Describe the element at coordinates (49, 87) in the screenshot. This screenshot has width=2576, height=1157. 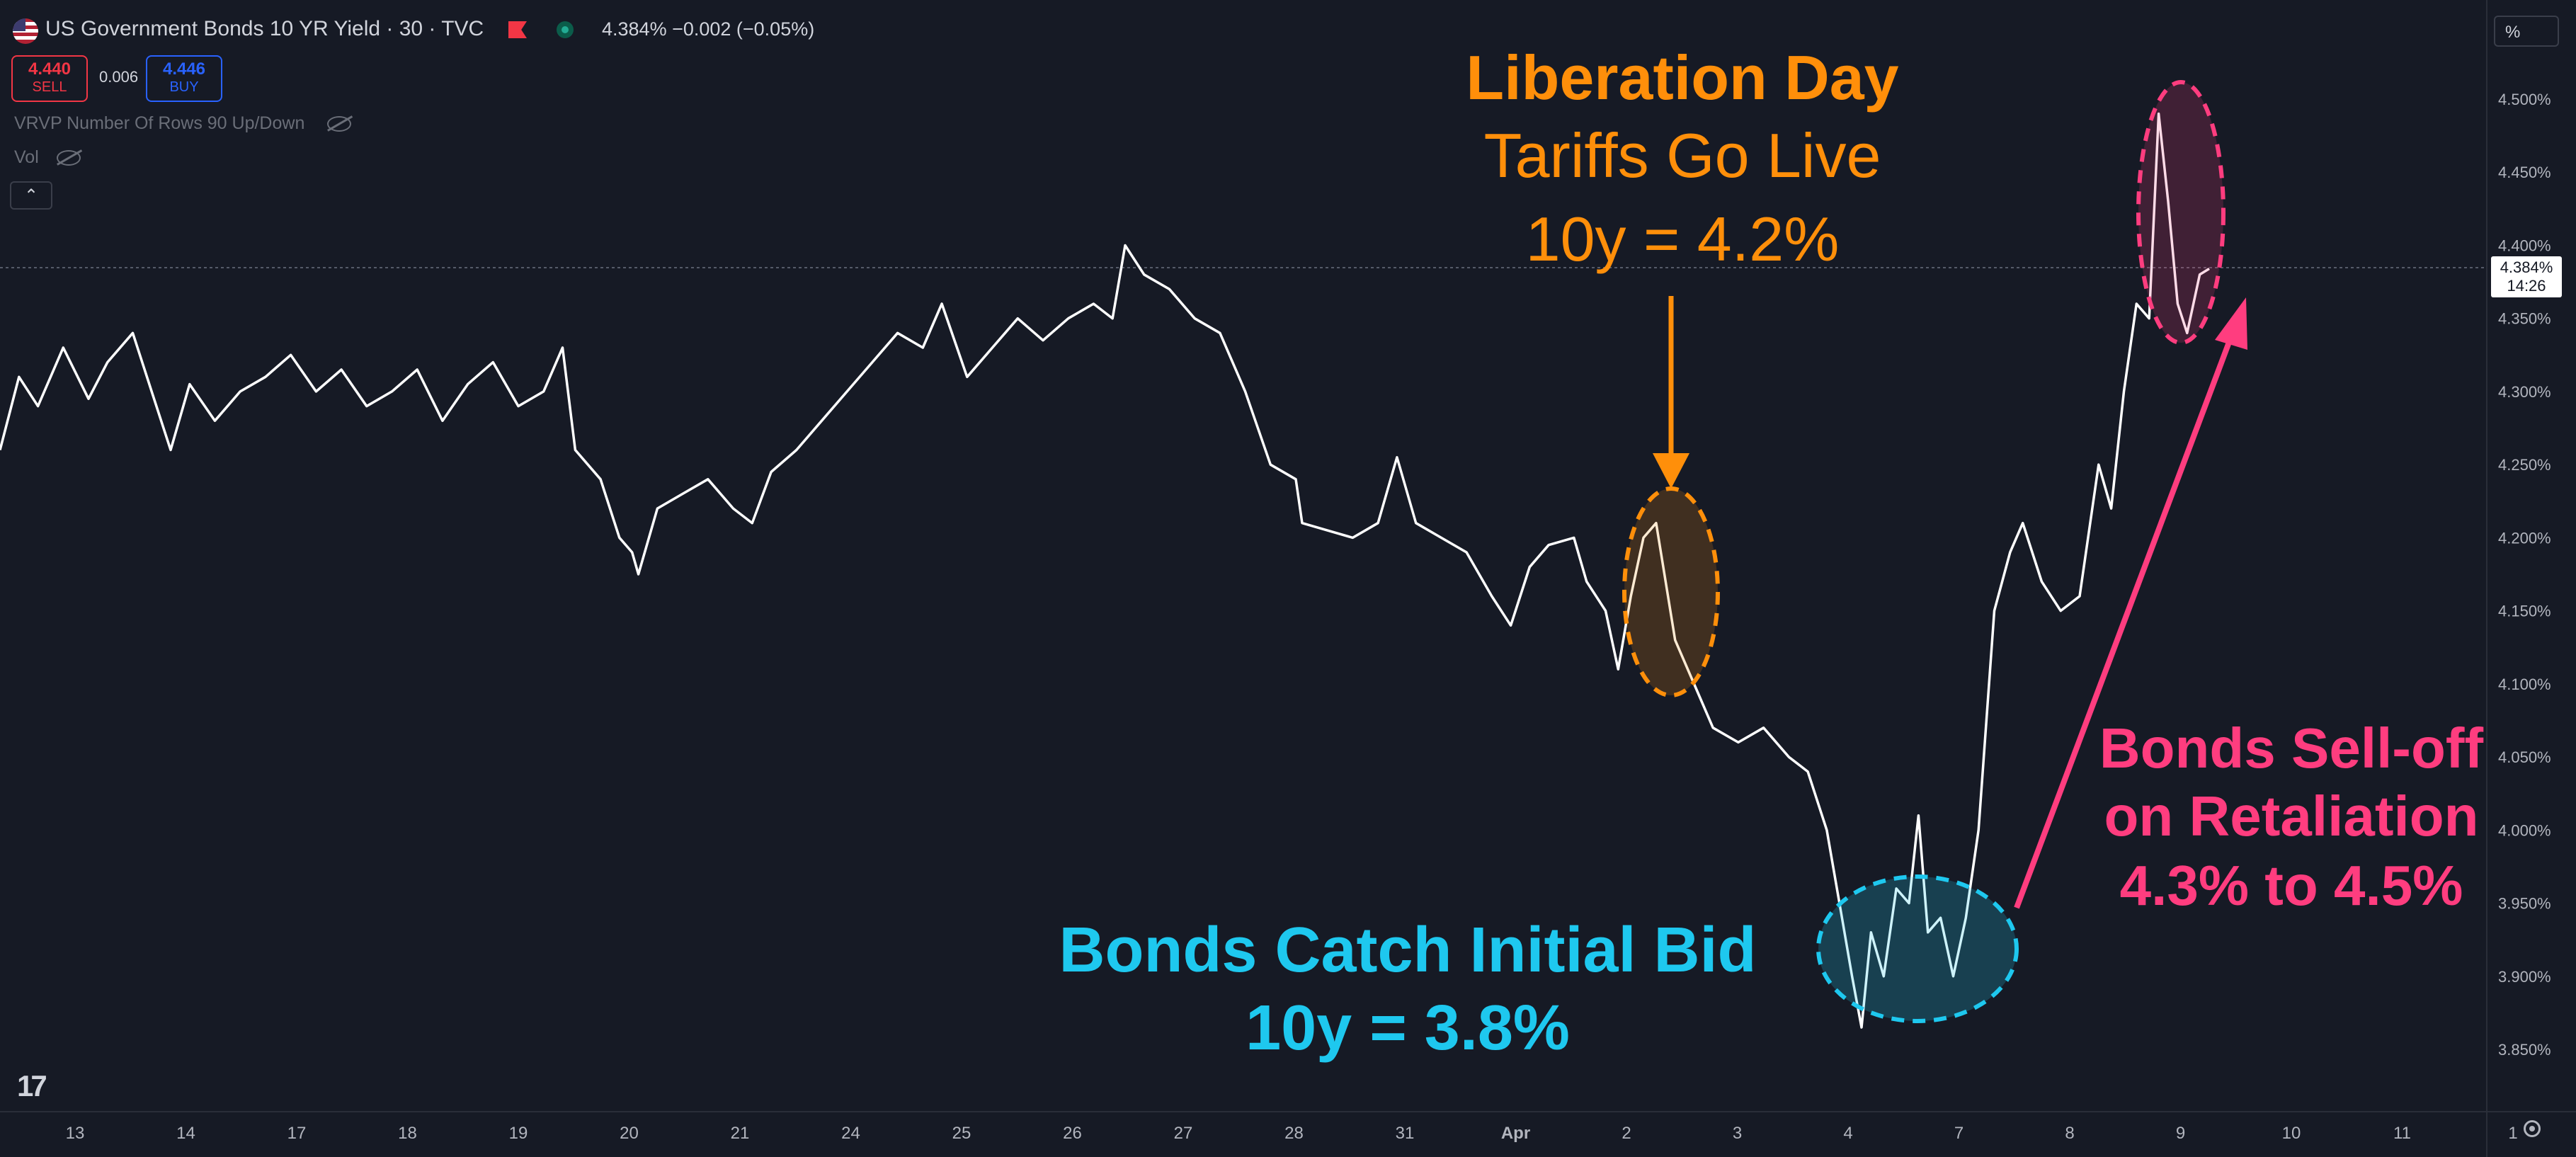
I see `sell-label: SELL` at that location.